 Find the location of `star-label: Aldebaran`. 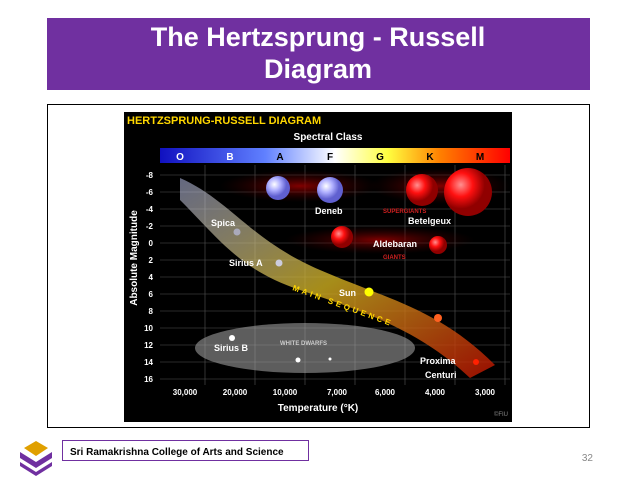

star-label: Aldebaran is located at coordinates (395, 244).